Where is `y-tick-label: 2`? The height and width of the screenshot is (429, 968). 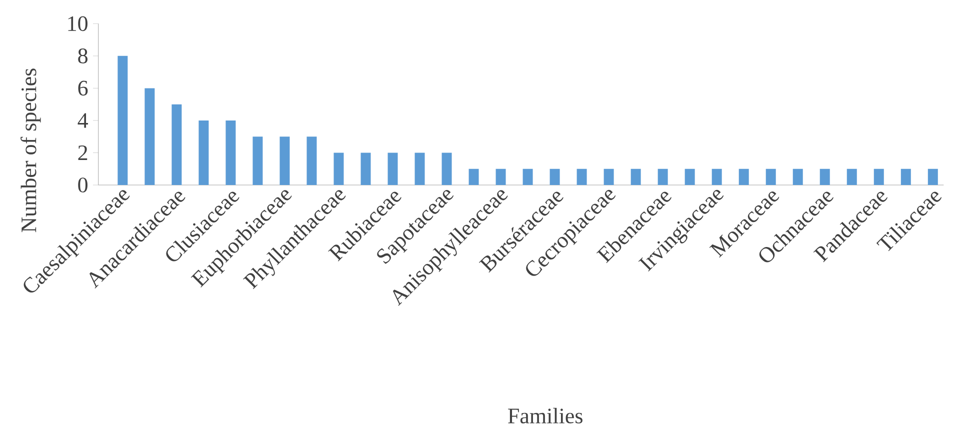 y-tick-label: 2 is located at coordinates (83, 152).